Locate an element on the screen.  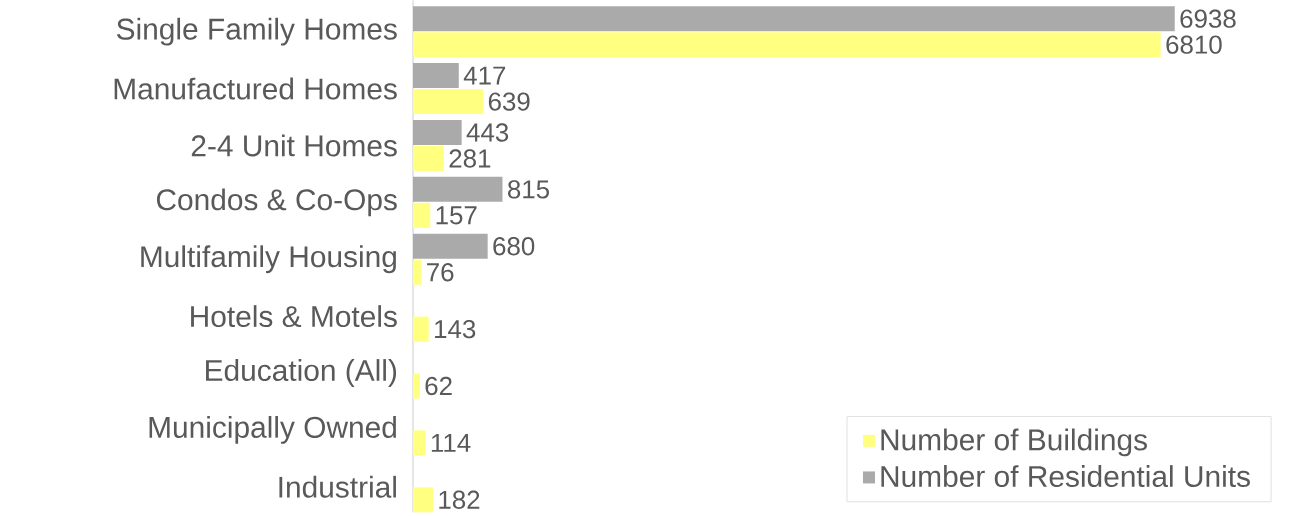
data-label: 639 is located at coordinates (509, 101).